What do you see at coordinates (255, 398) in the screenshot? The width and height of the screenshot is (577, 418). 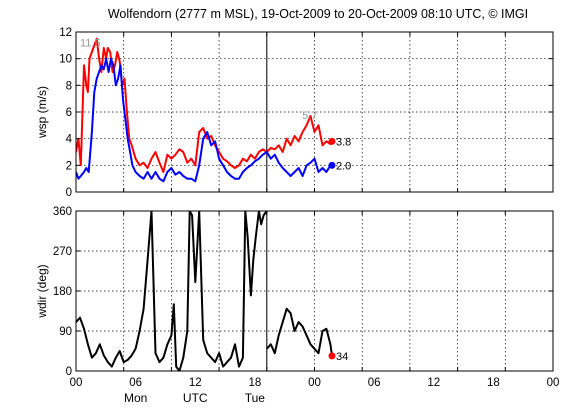 I see `day-label: Tue` at bounding box center [255, 398].